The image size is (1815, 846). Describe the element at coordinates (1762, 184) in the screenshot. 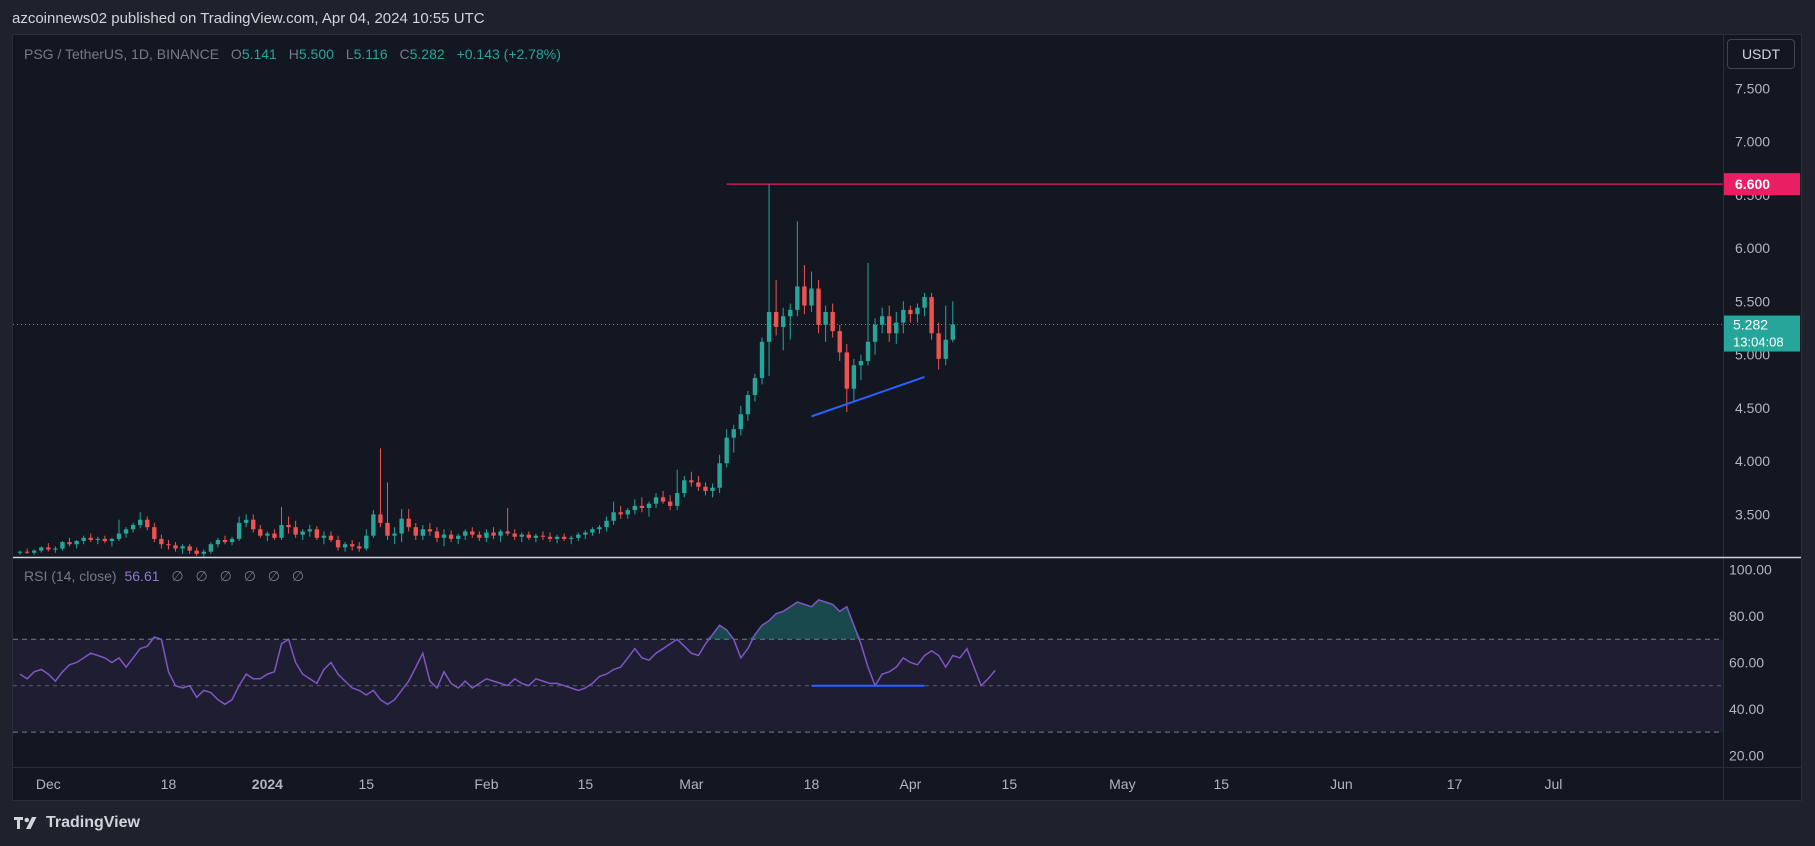

I see `resistance-label-bg` at that location.